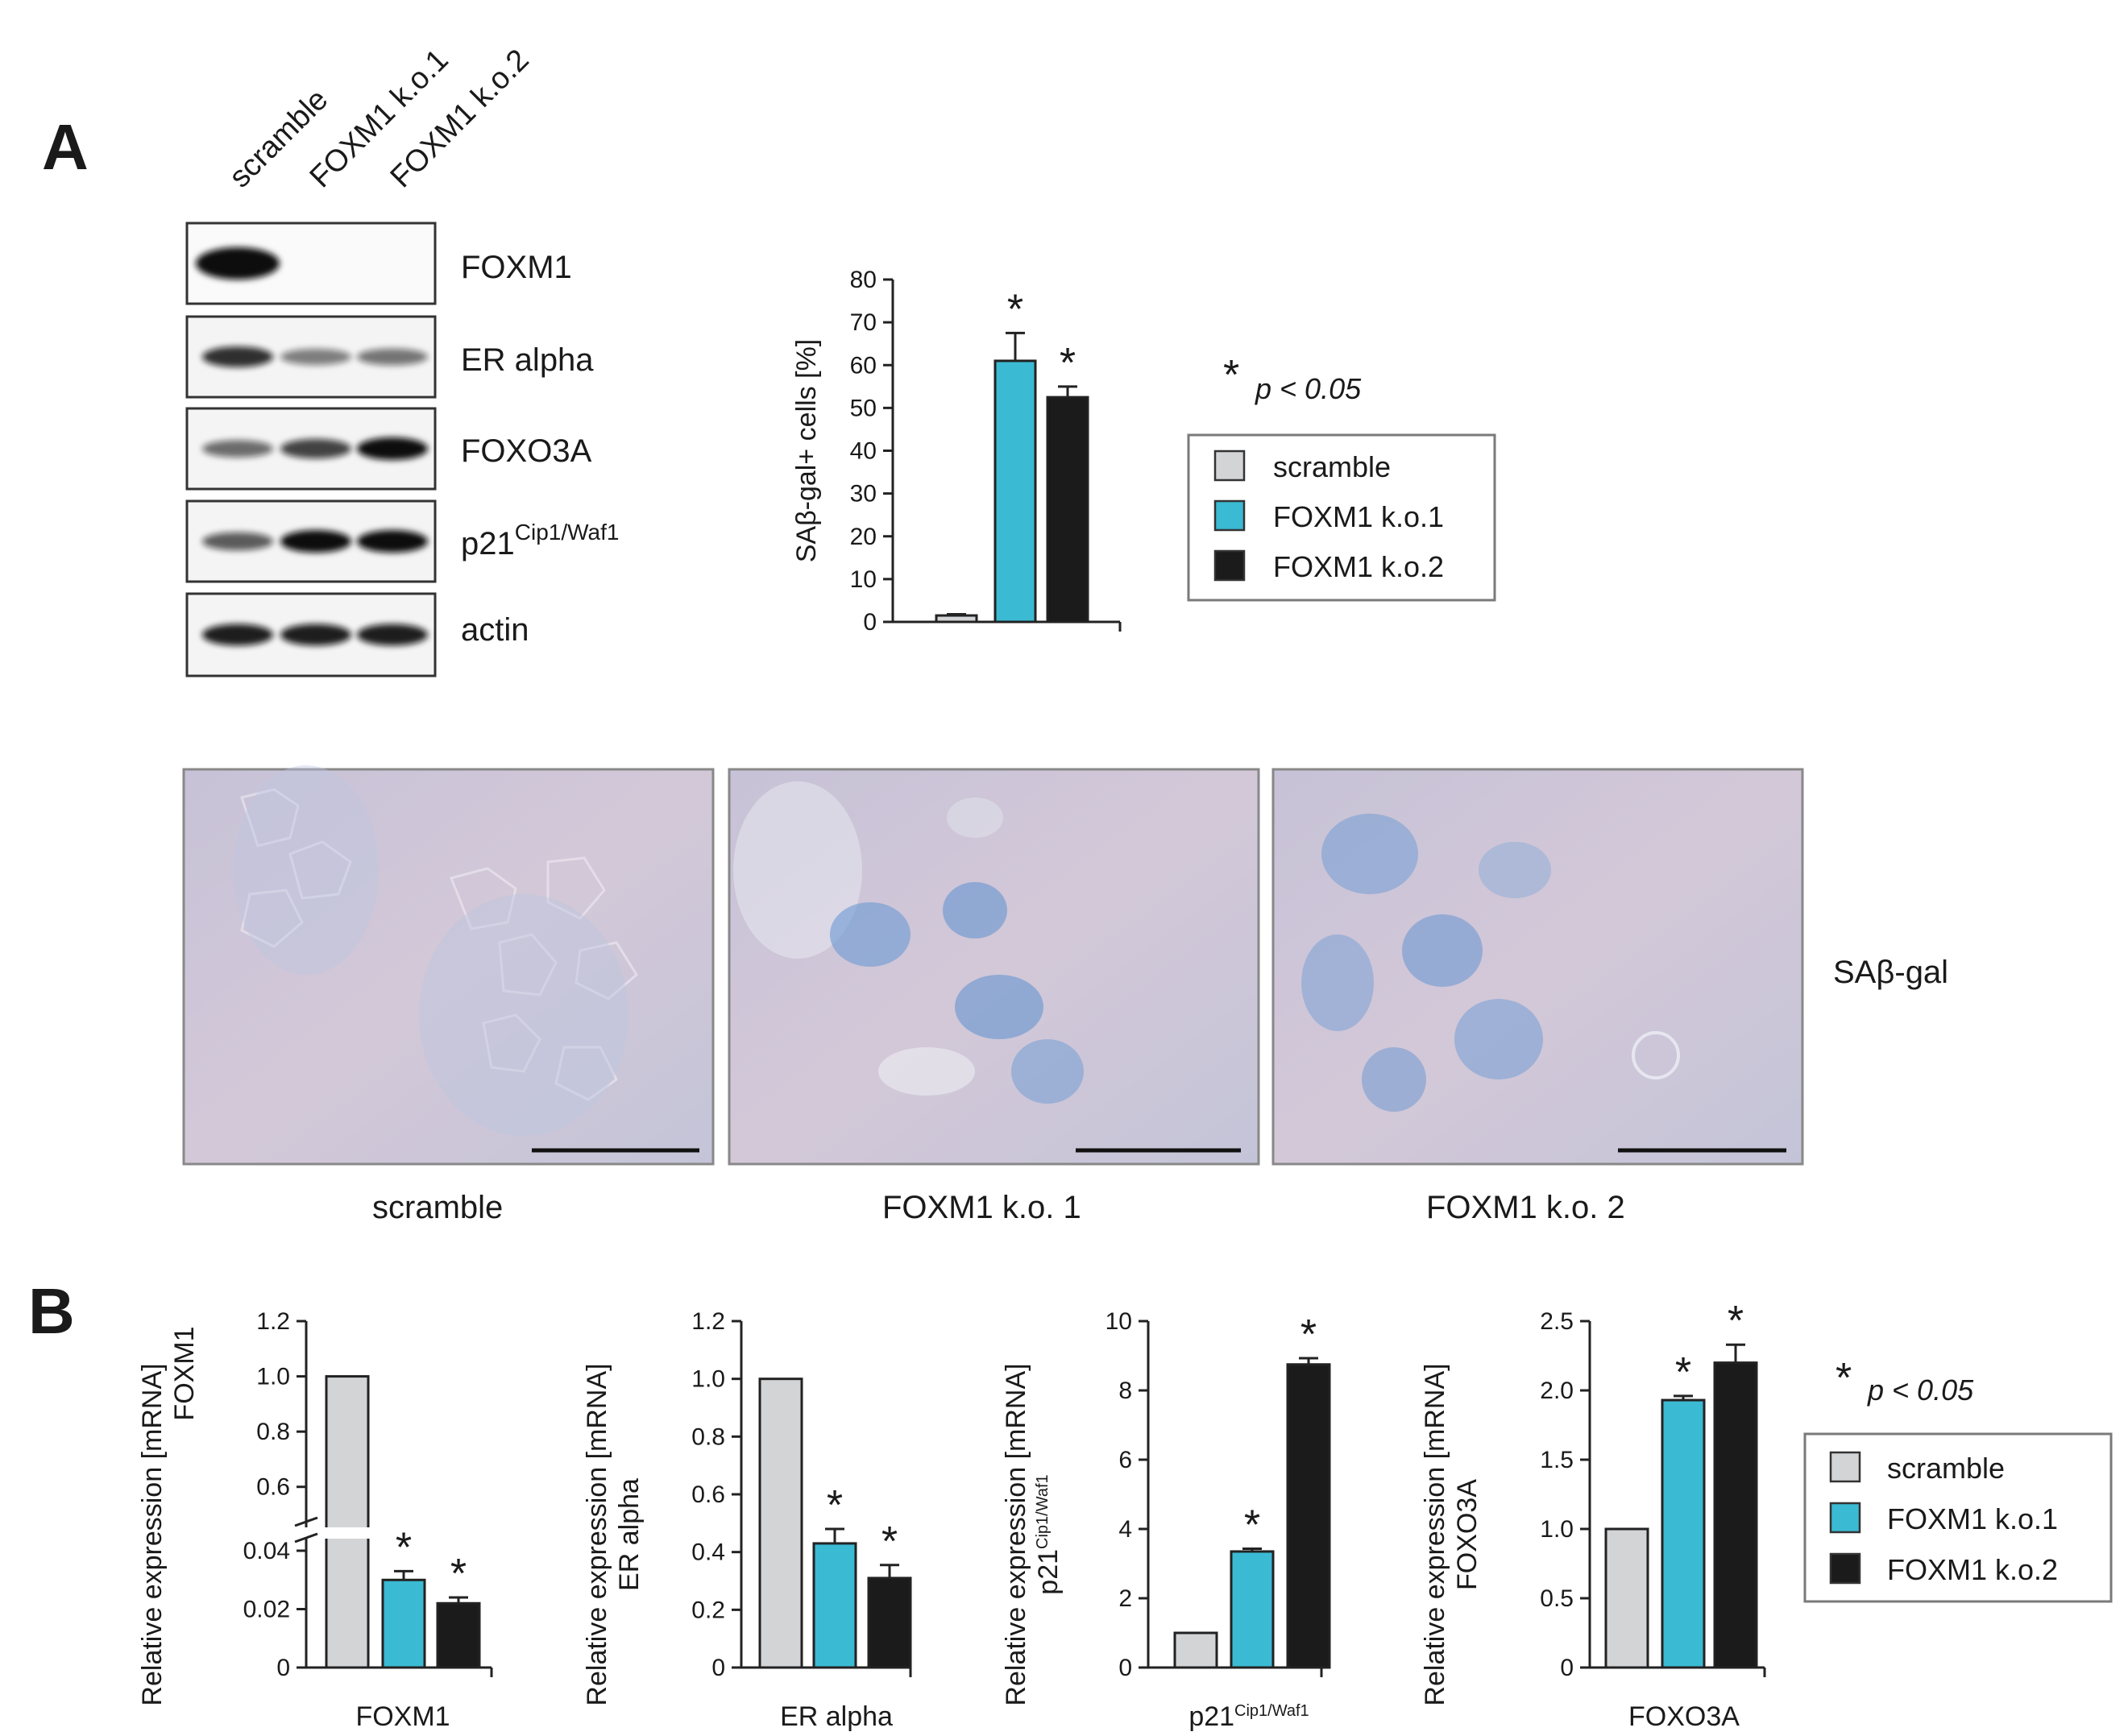 The image size is (2128, 1736). What do you see at coordinates (1557, 1391) in the screenshot?
I see `y-tick-label: 2.0` at bounding box center [1557, 1391].